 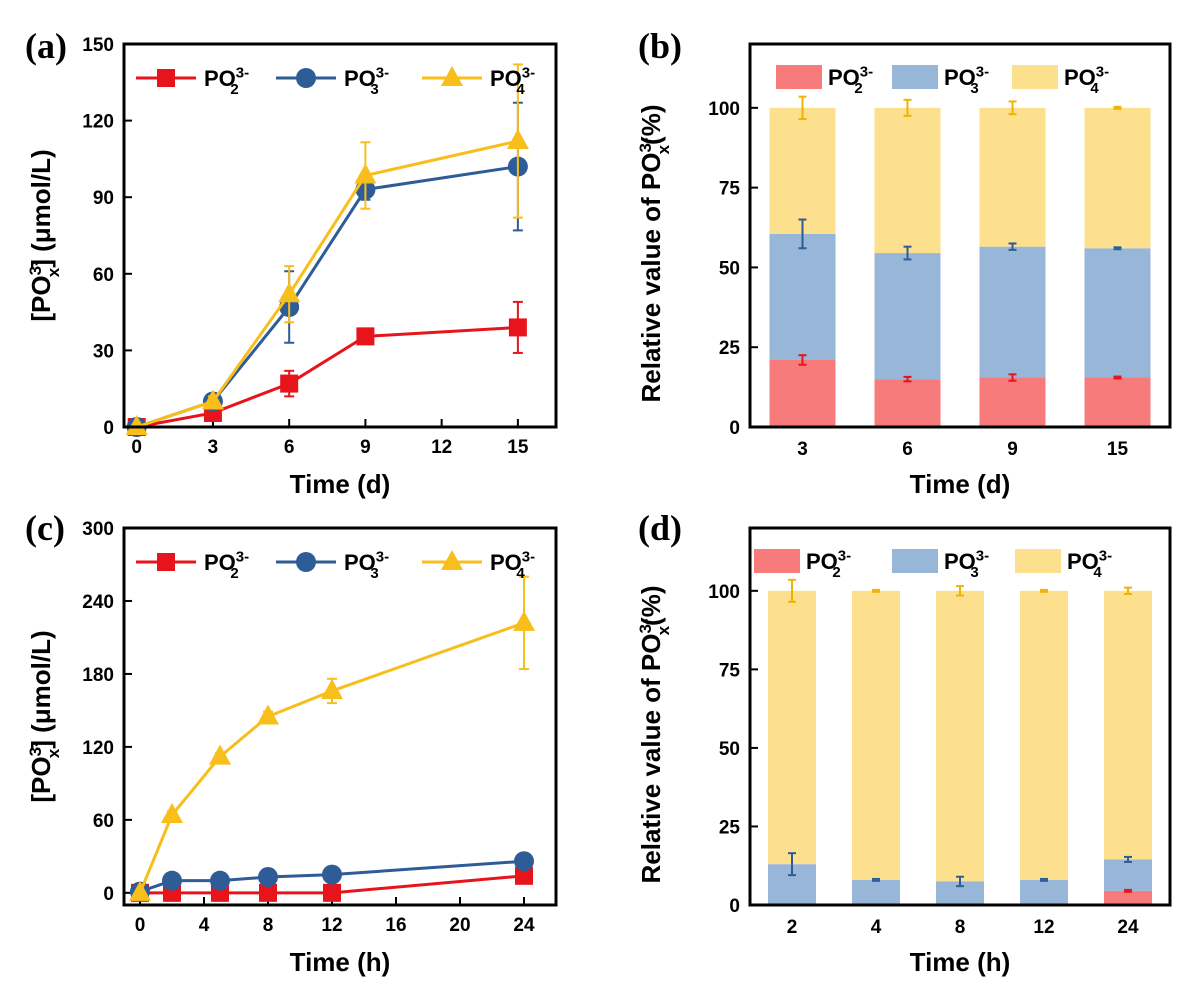 What do you see at coordinates (98, 45) in the screenshot?
I see `y-tick-label: 150` at bounding box center [98, 45].